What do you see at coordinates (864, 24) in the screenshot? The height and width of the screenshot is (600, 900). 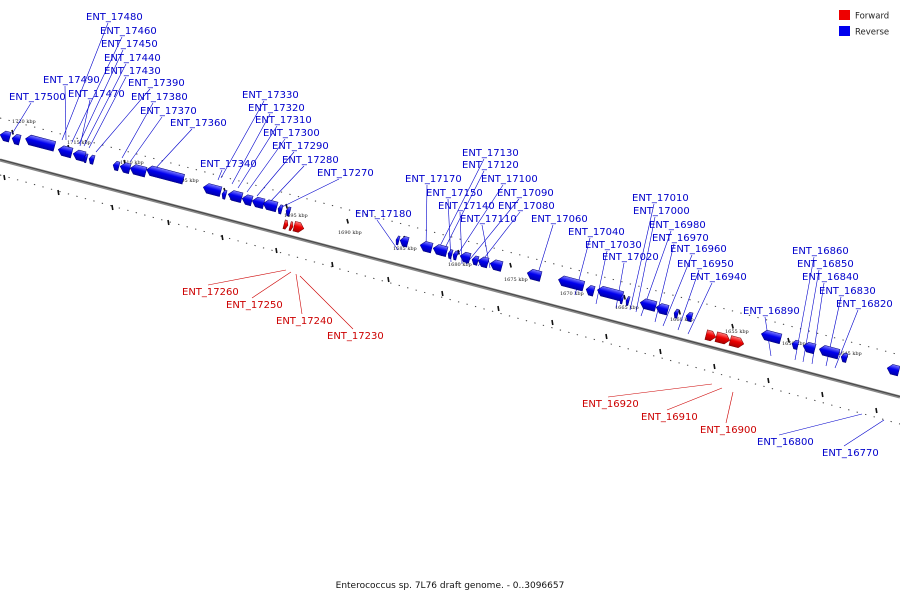 I see `legend: Forward Reverse` at bounding box center [864, 24].